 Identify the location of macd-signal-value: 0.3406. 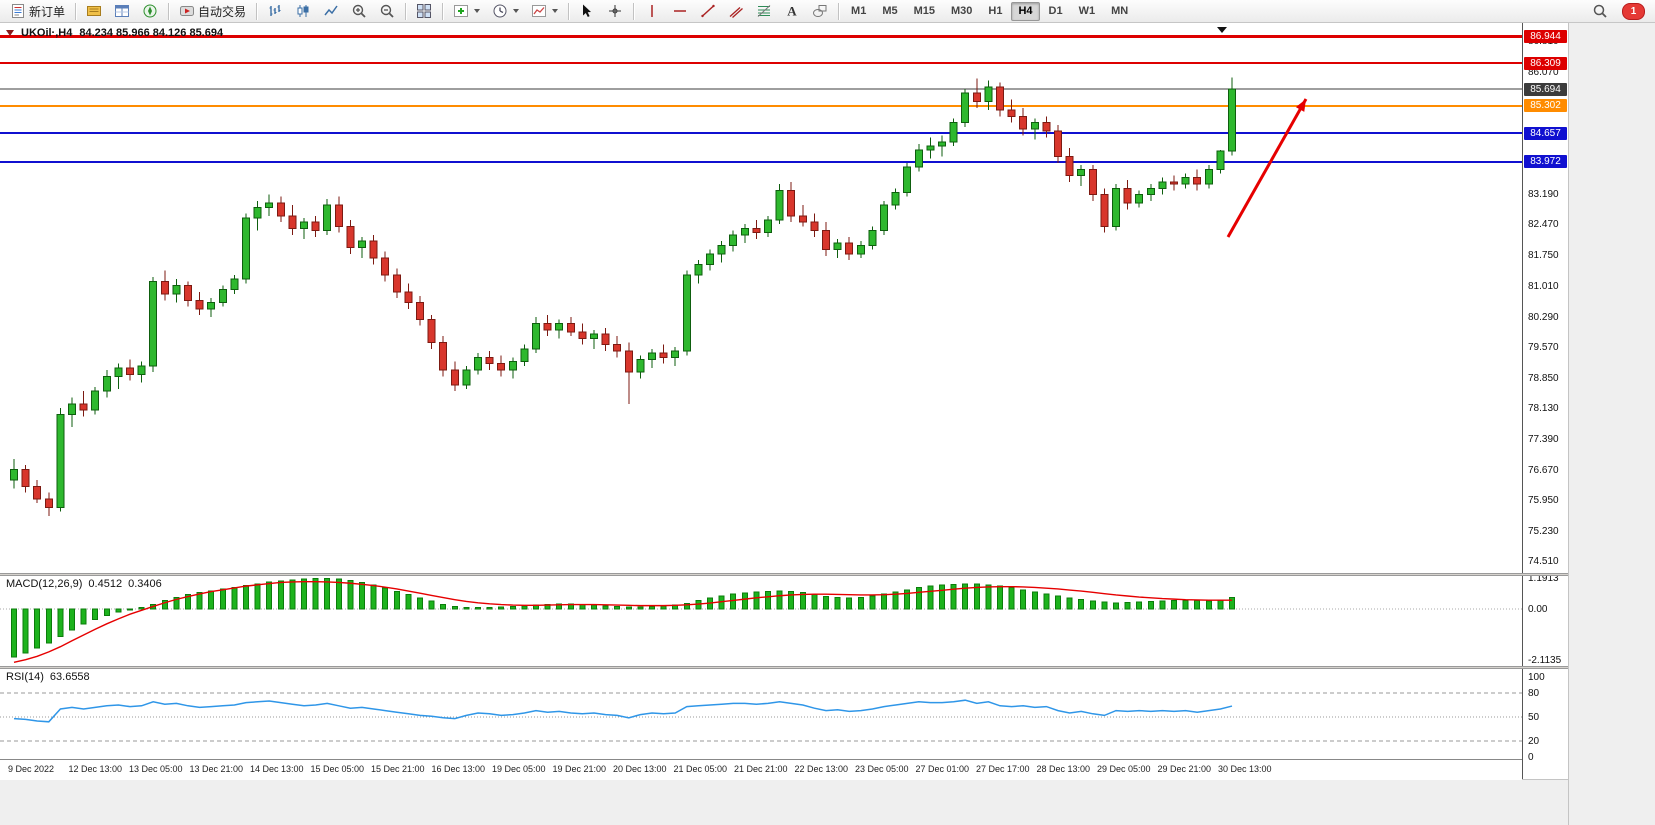
(145, 584).